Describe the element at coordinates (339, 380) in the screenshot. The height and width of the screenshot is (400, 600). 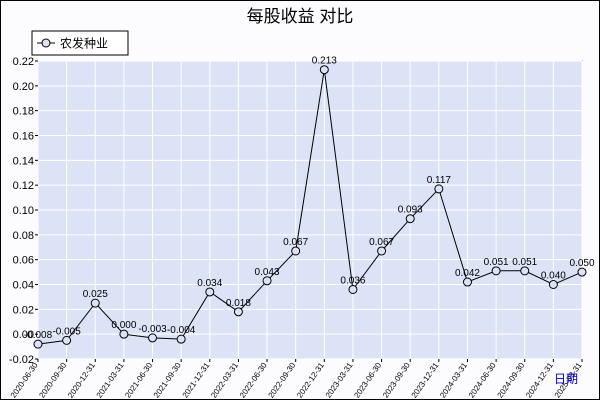
I see `x-tick-label: 2023-03-31` at that location.